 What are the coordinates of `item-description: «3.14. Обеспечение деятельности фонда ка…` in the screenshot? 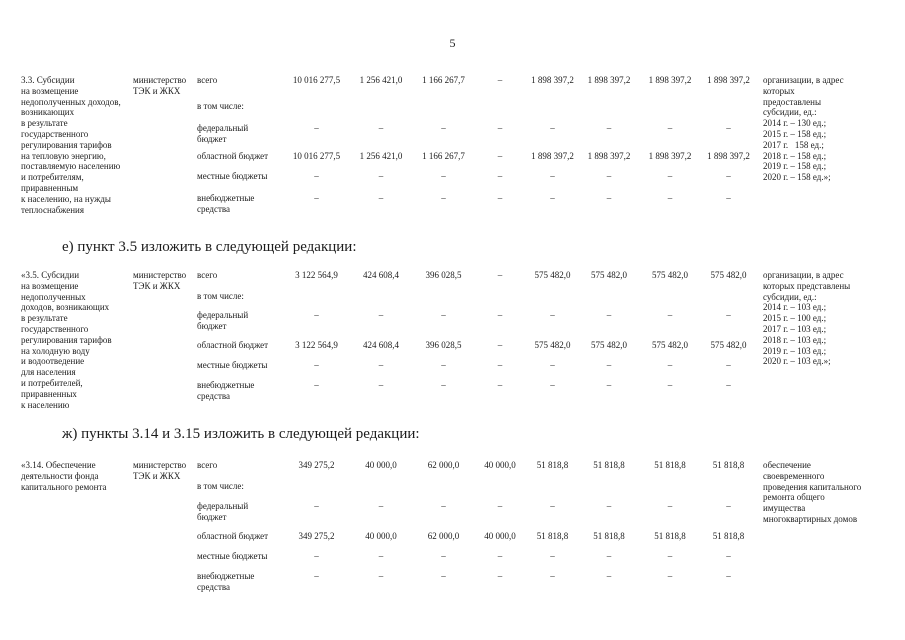 It's located at (64, 476).